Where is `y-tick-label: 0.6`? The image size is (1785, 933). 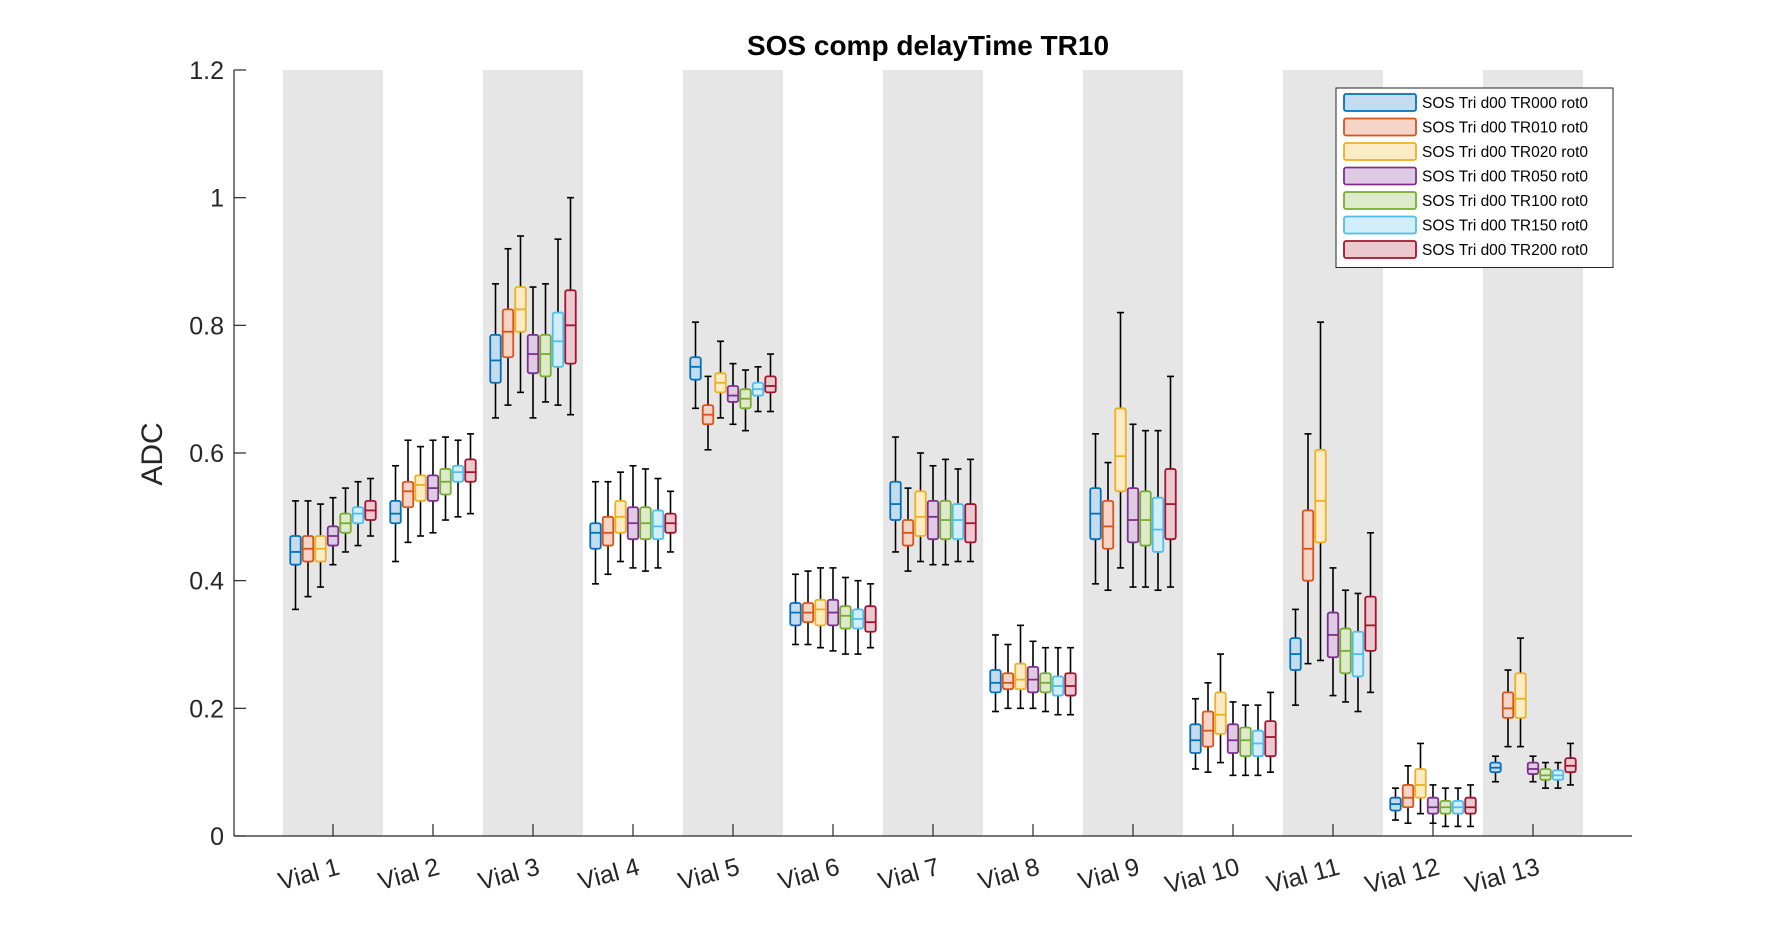
y-tick-label: 0.6 is located at coordinates (206, 454).